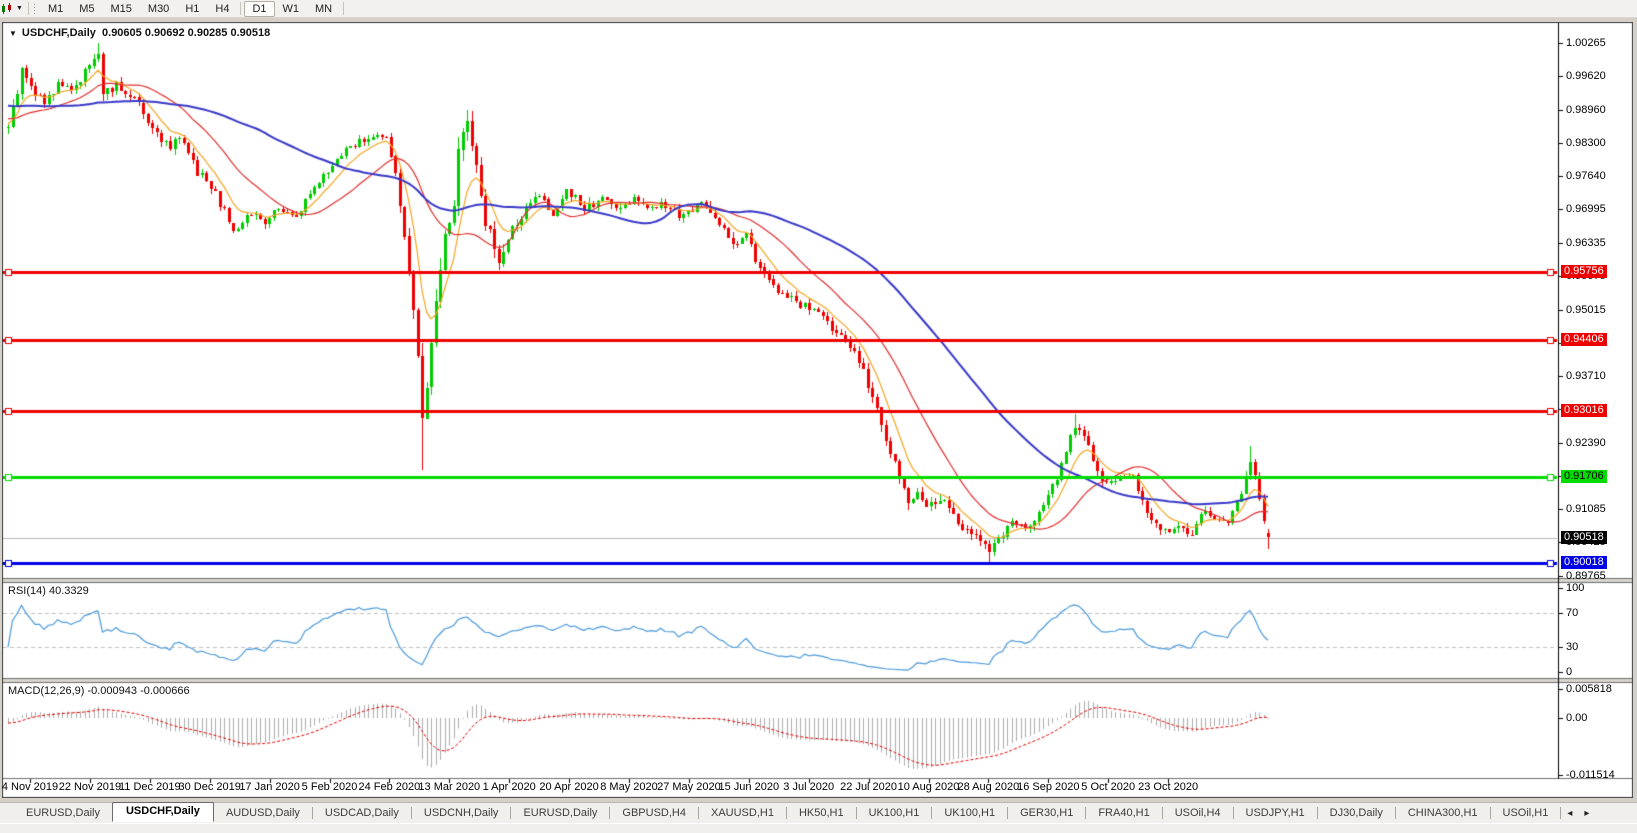 The image size is (1637, 833). What do you see at coordinates (821, 812) in the screenshot?
I see `chart-tab-hk50-h1: HK50,H1` at bounding box center [821, 812].